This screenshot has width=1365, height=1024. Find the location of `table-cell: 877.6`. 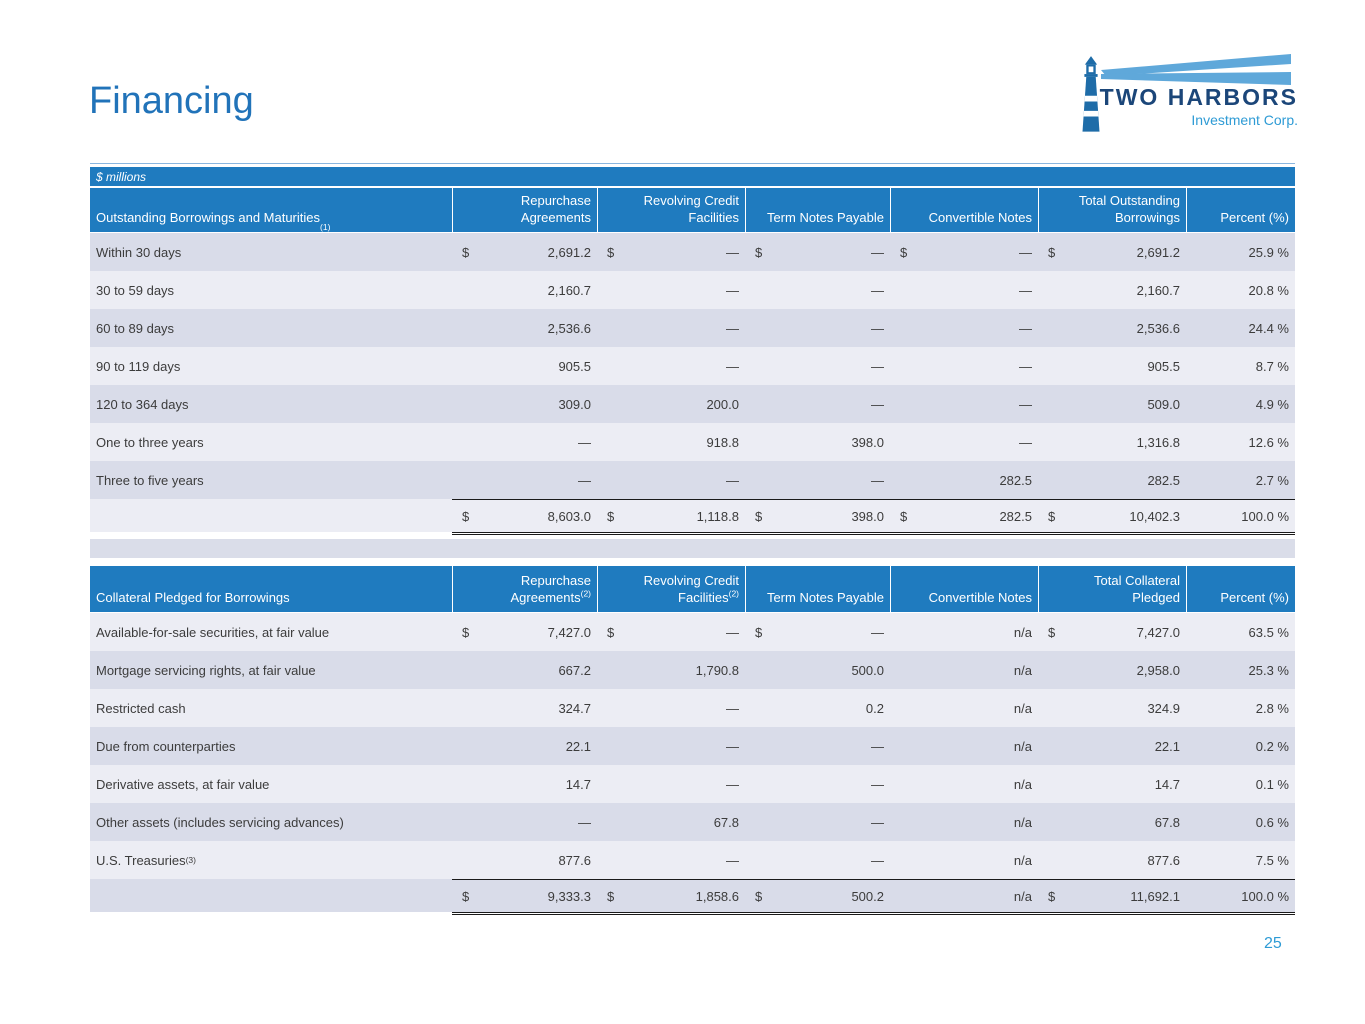

table-cell: 877.6 is located at coordinates (1112, 860).